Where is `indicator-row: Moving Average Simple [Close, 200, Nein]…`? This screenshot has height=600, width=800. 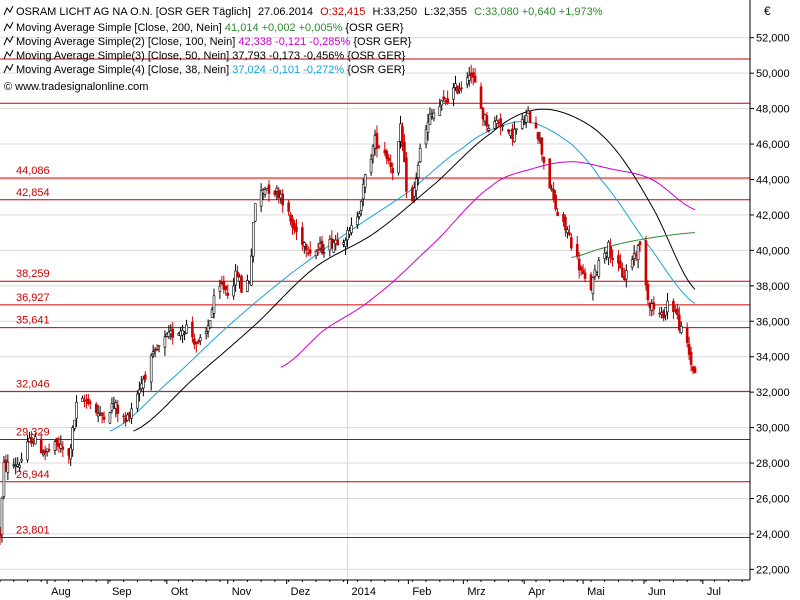
indicator-row: Moving Average Simple [Close, 200, Nein]… is located at coordinates (210, 28).